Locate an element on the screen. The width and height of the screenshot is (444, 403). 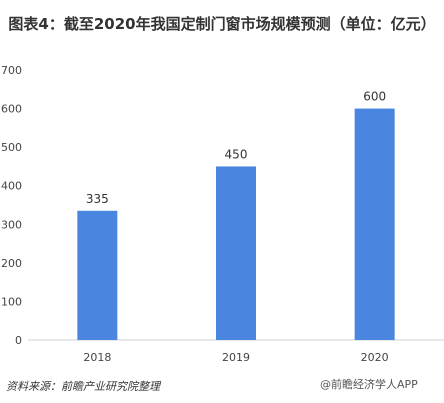
chart-title: 图表4：截至2020年我国定制门窗市场规模预测（单位：亿元） is located at coordinates (222, 24).